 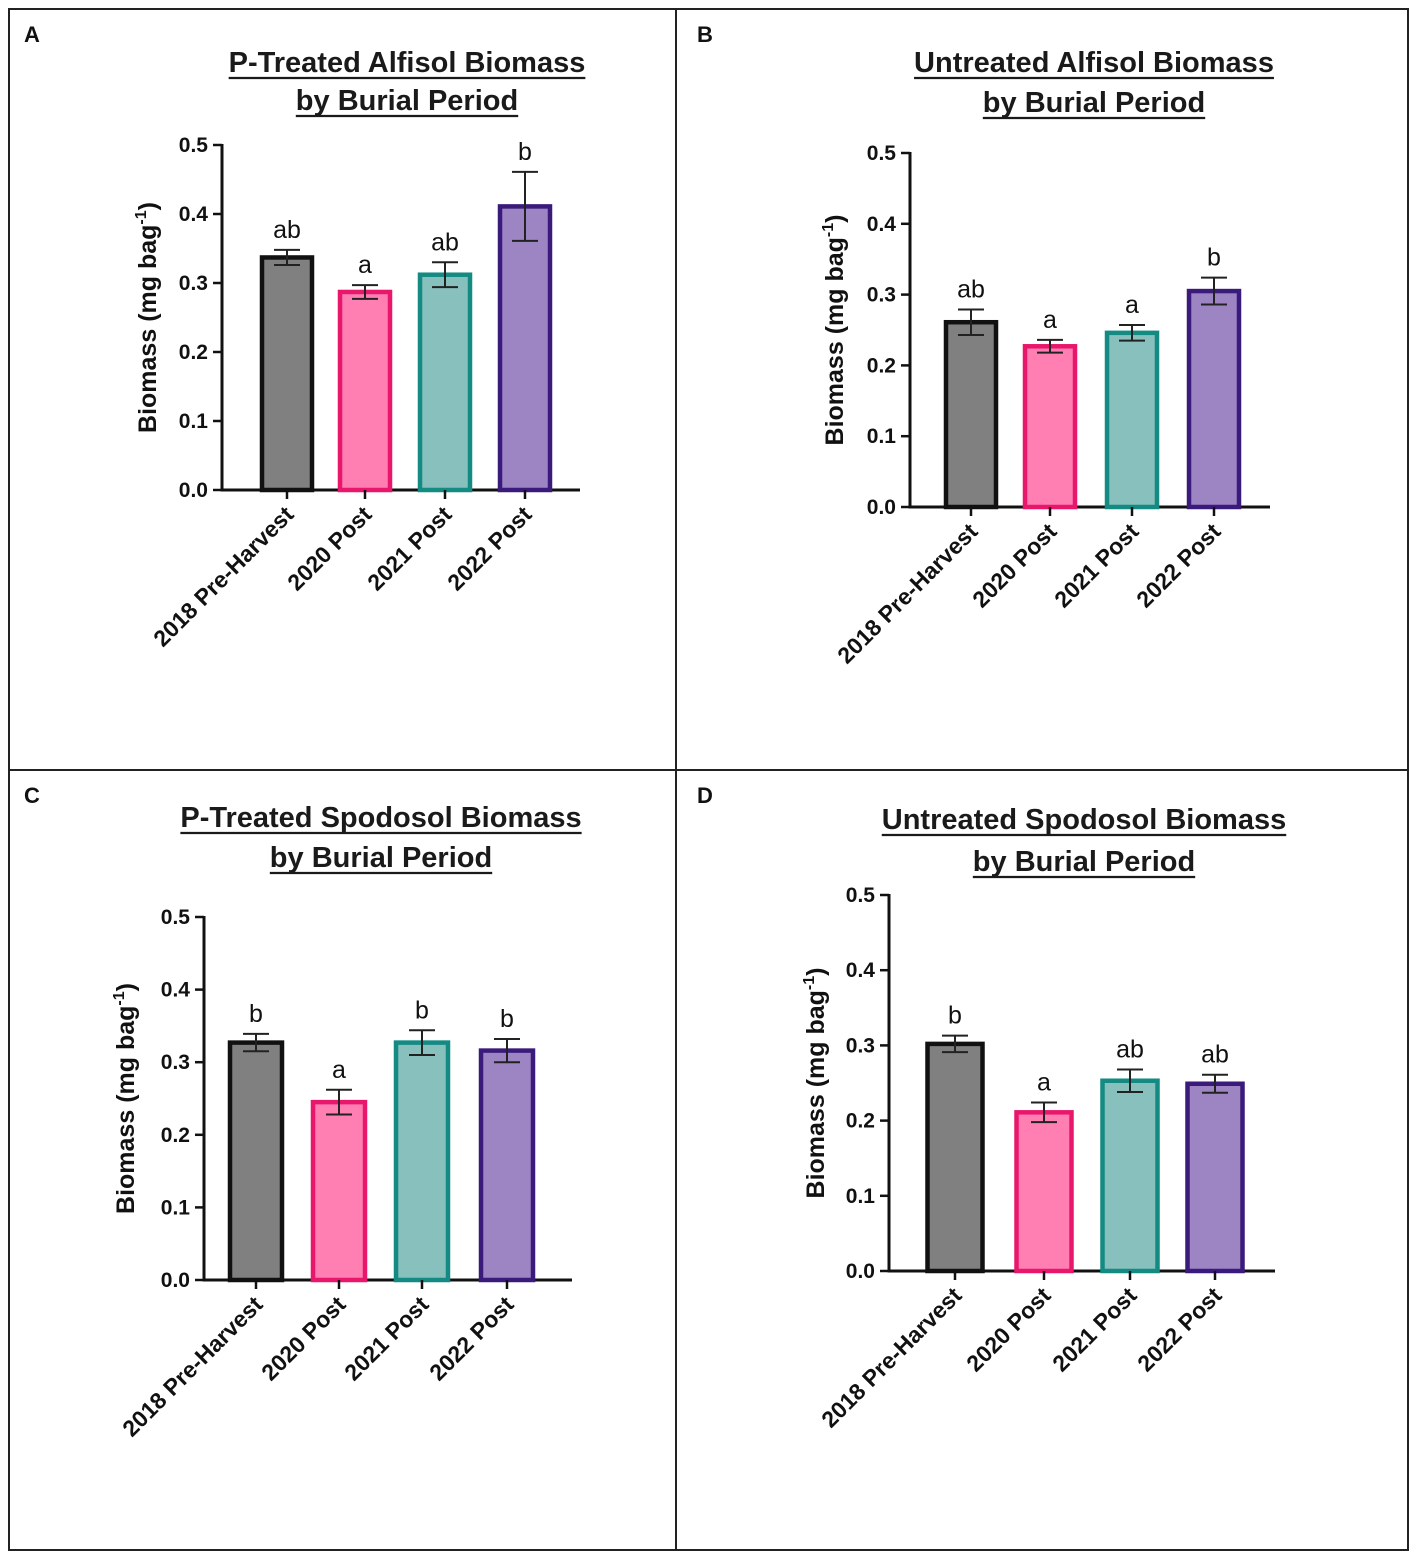 What do you see at coordinates (705, 795) in the screenshot?
I see `panel-label: D` at bounding box center [705, 795].